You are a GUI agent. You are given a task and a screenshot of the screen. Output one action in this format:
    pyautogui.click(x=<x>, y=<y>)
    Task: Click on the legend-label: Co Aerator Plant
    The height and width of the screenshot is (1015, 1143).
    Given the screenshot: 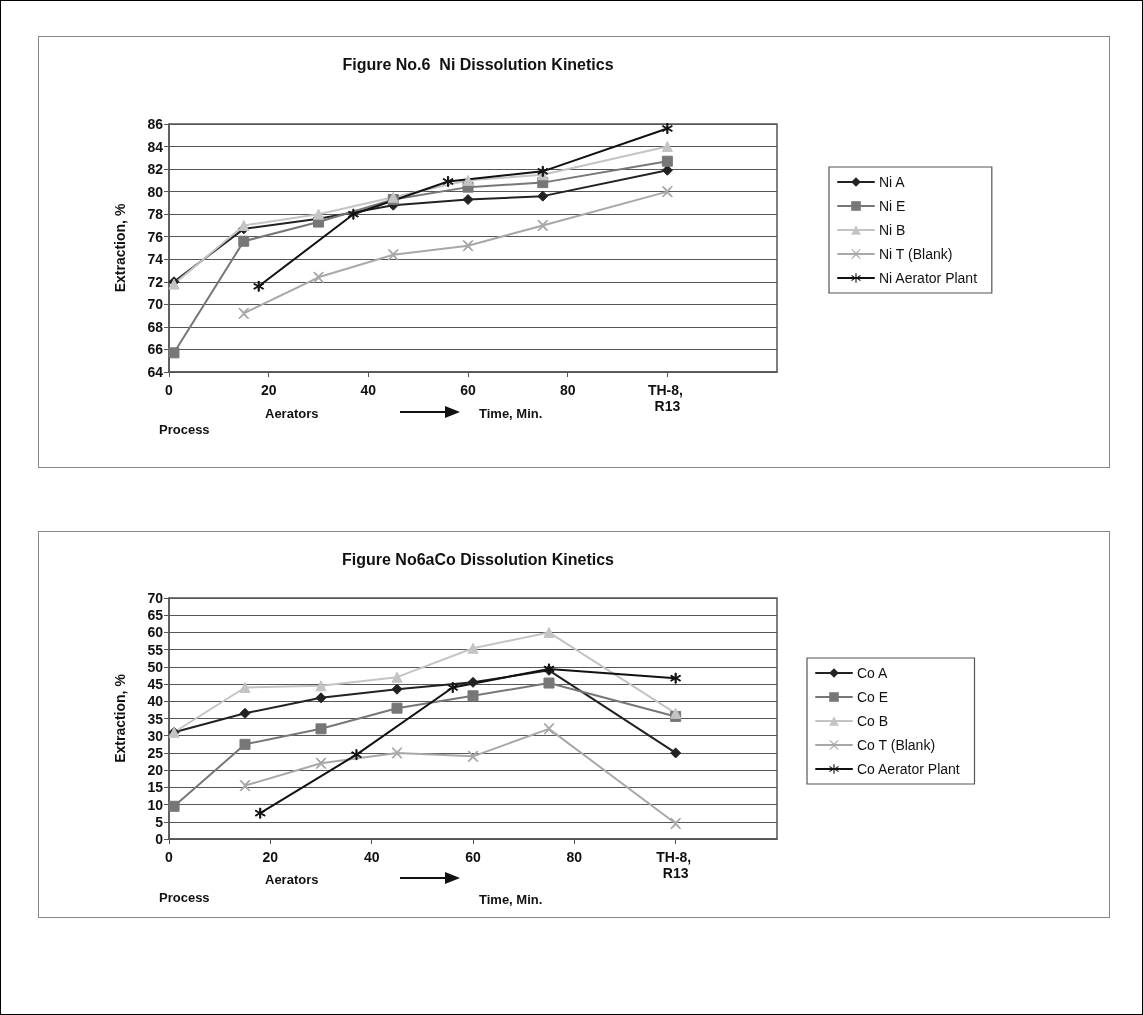 What is the action you would take?
    pyautogui.click(x=908, y=769)
    